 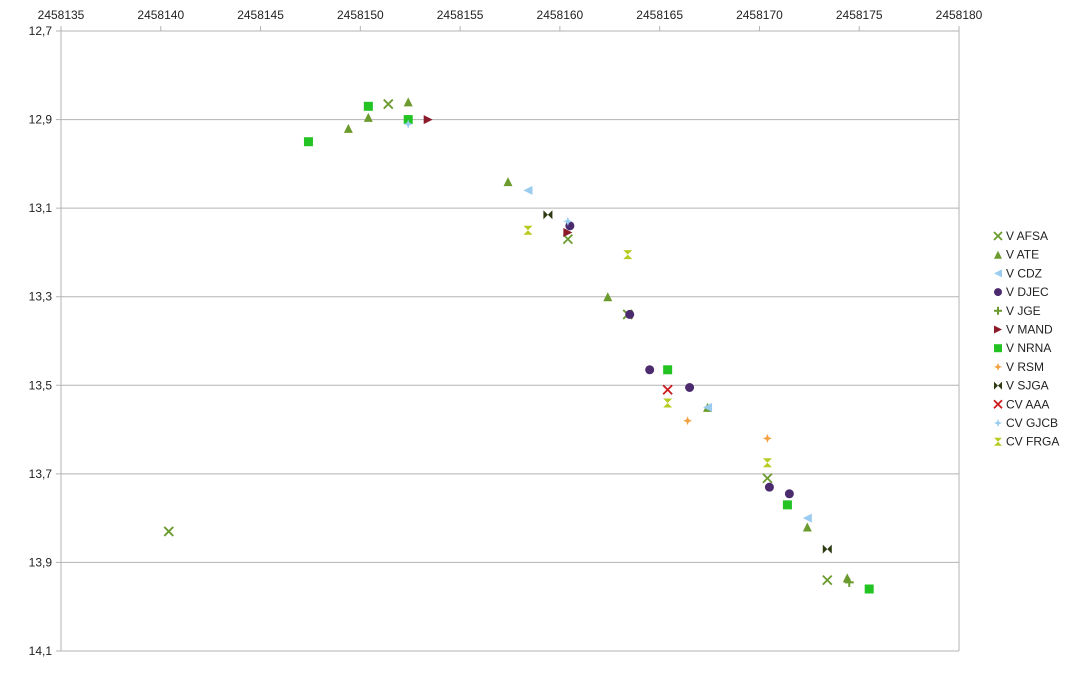 I want to click on legend-label: V AFSA, so click(x=1027, y=236).